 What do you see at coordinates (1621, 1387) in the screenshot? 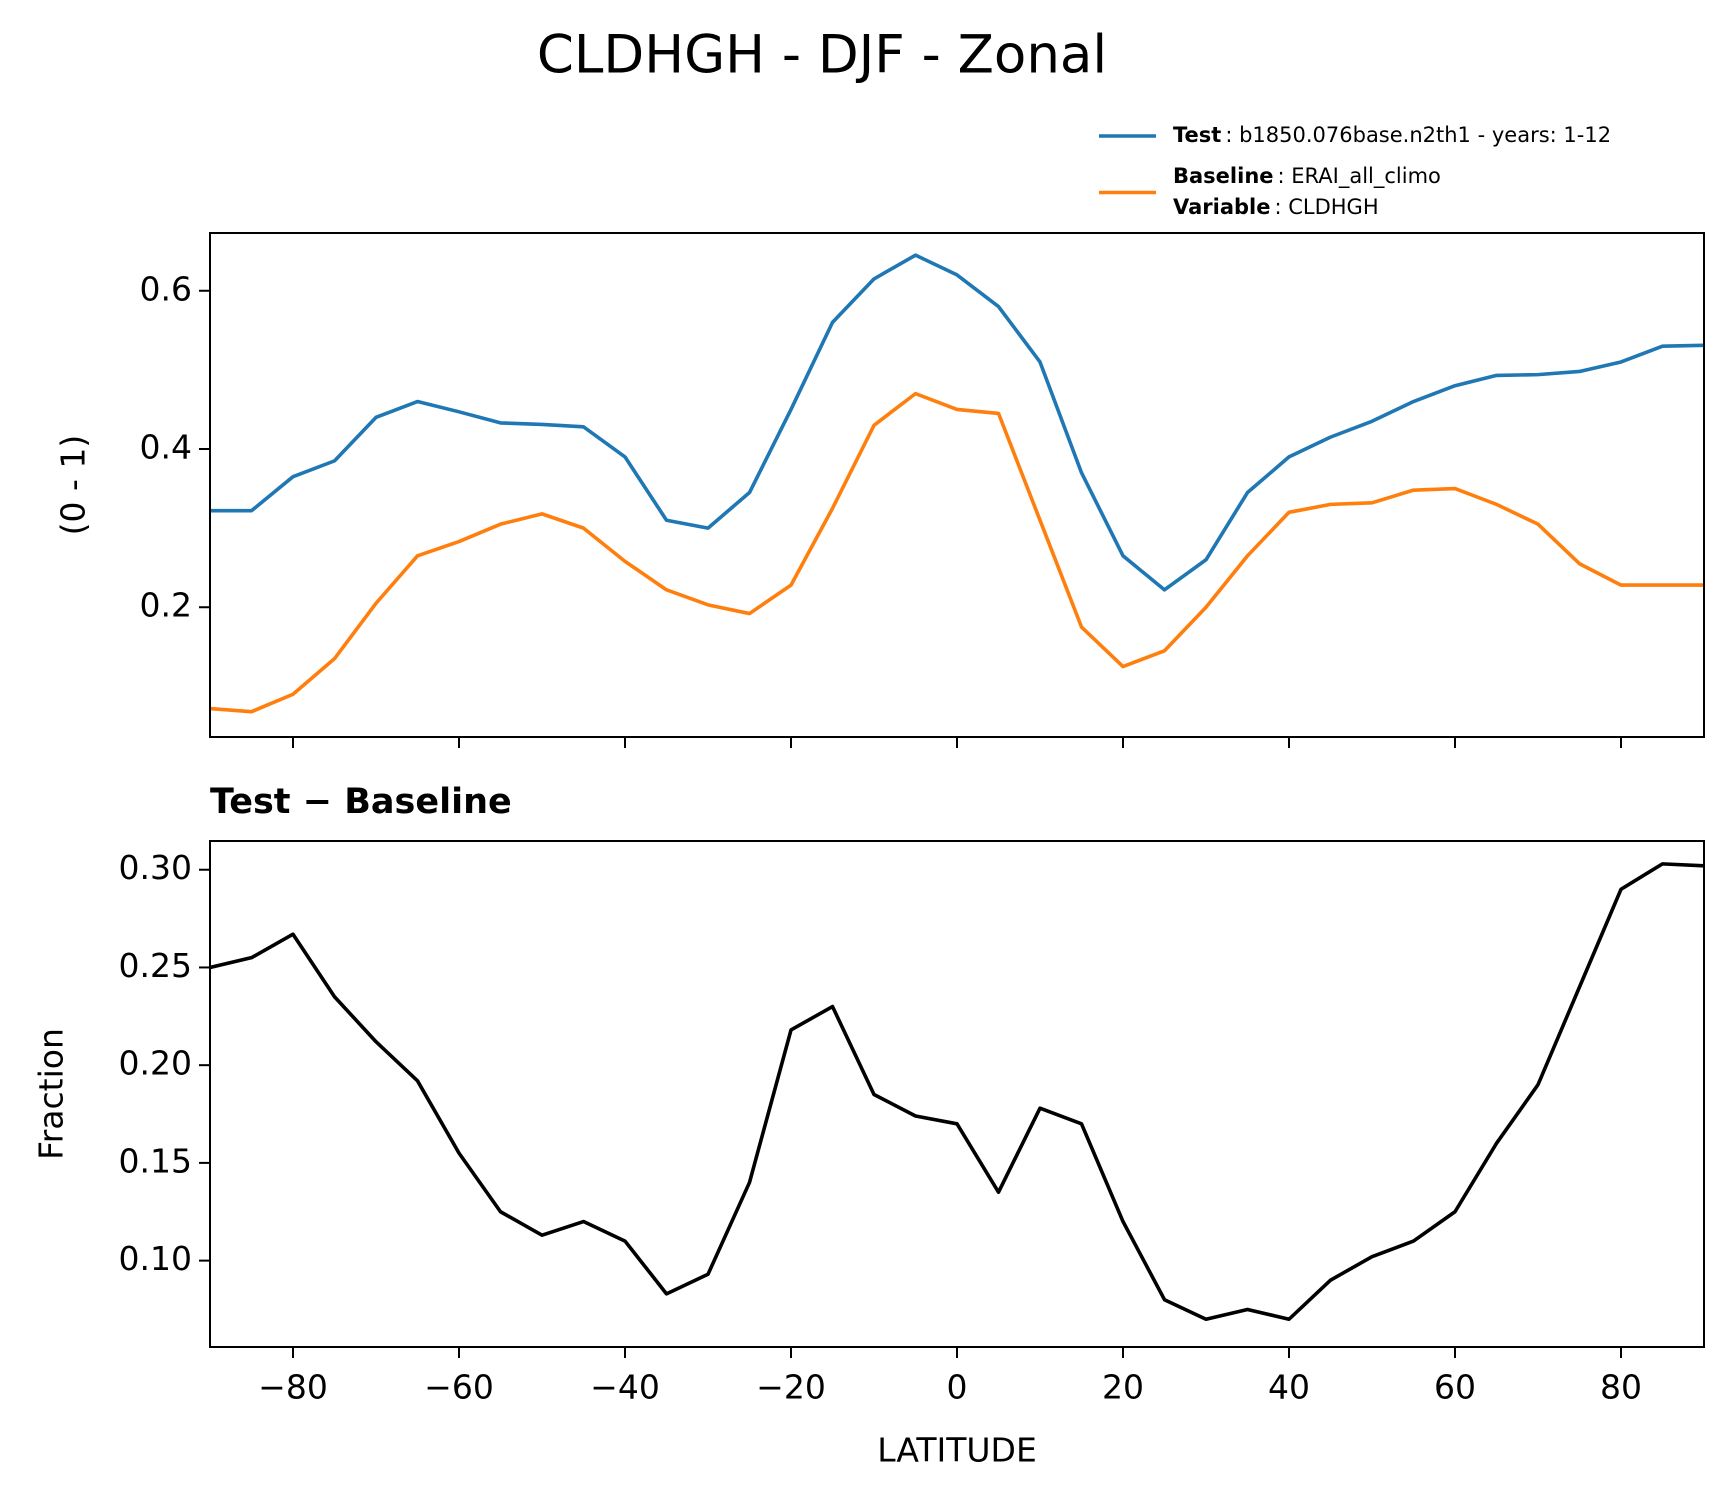
I see `x-tick-label: 80` at bounding box center [1621, 1387].